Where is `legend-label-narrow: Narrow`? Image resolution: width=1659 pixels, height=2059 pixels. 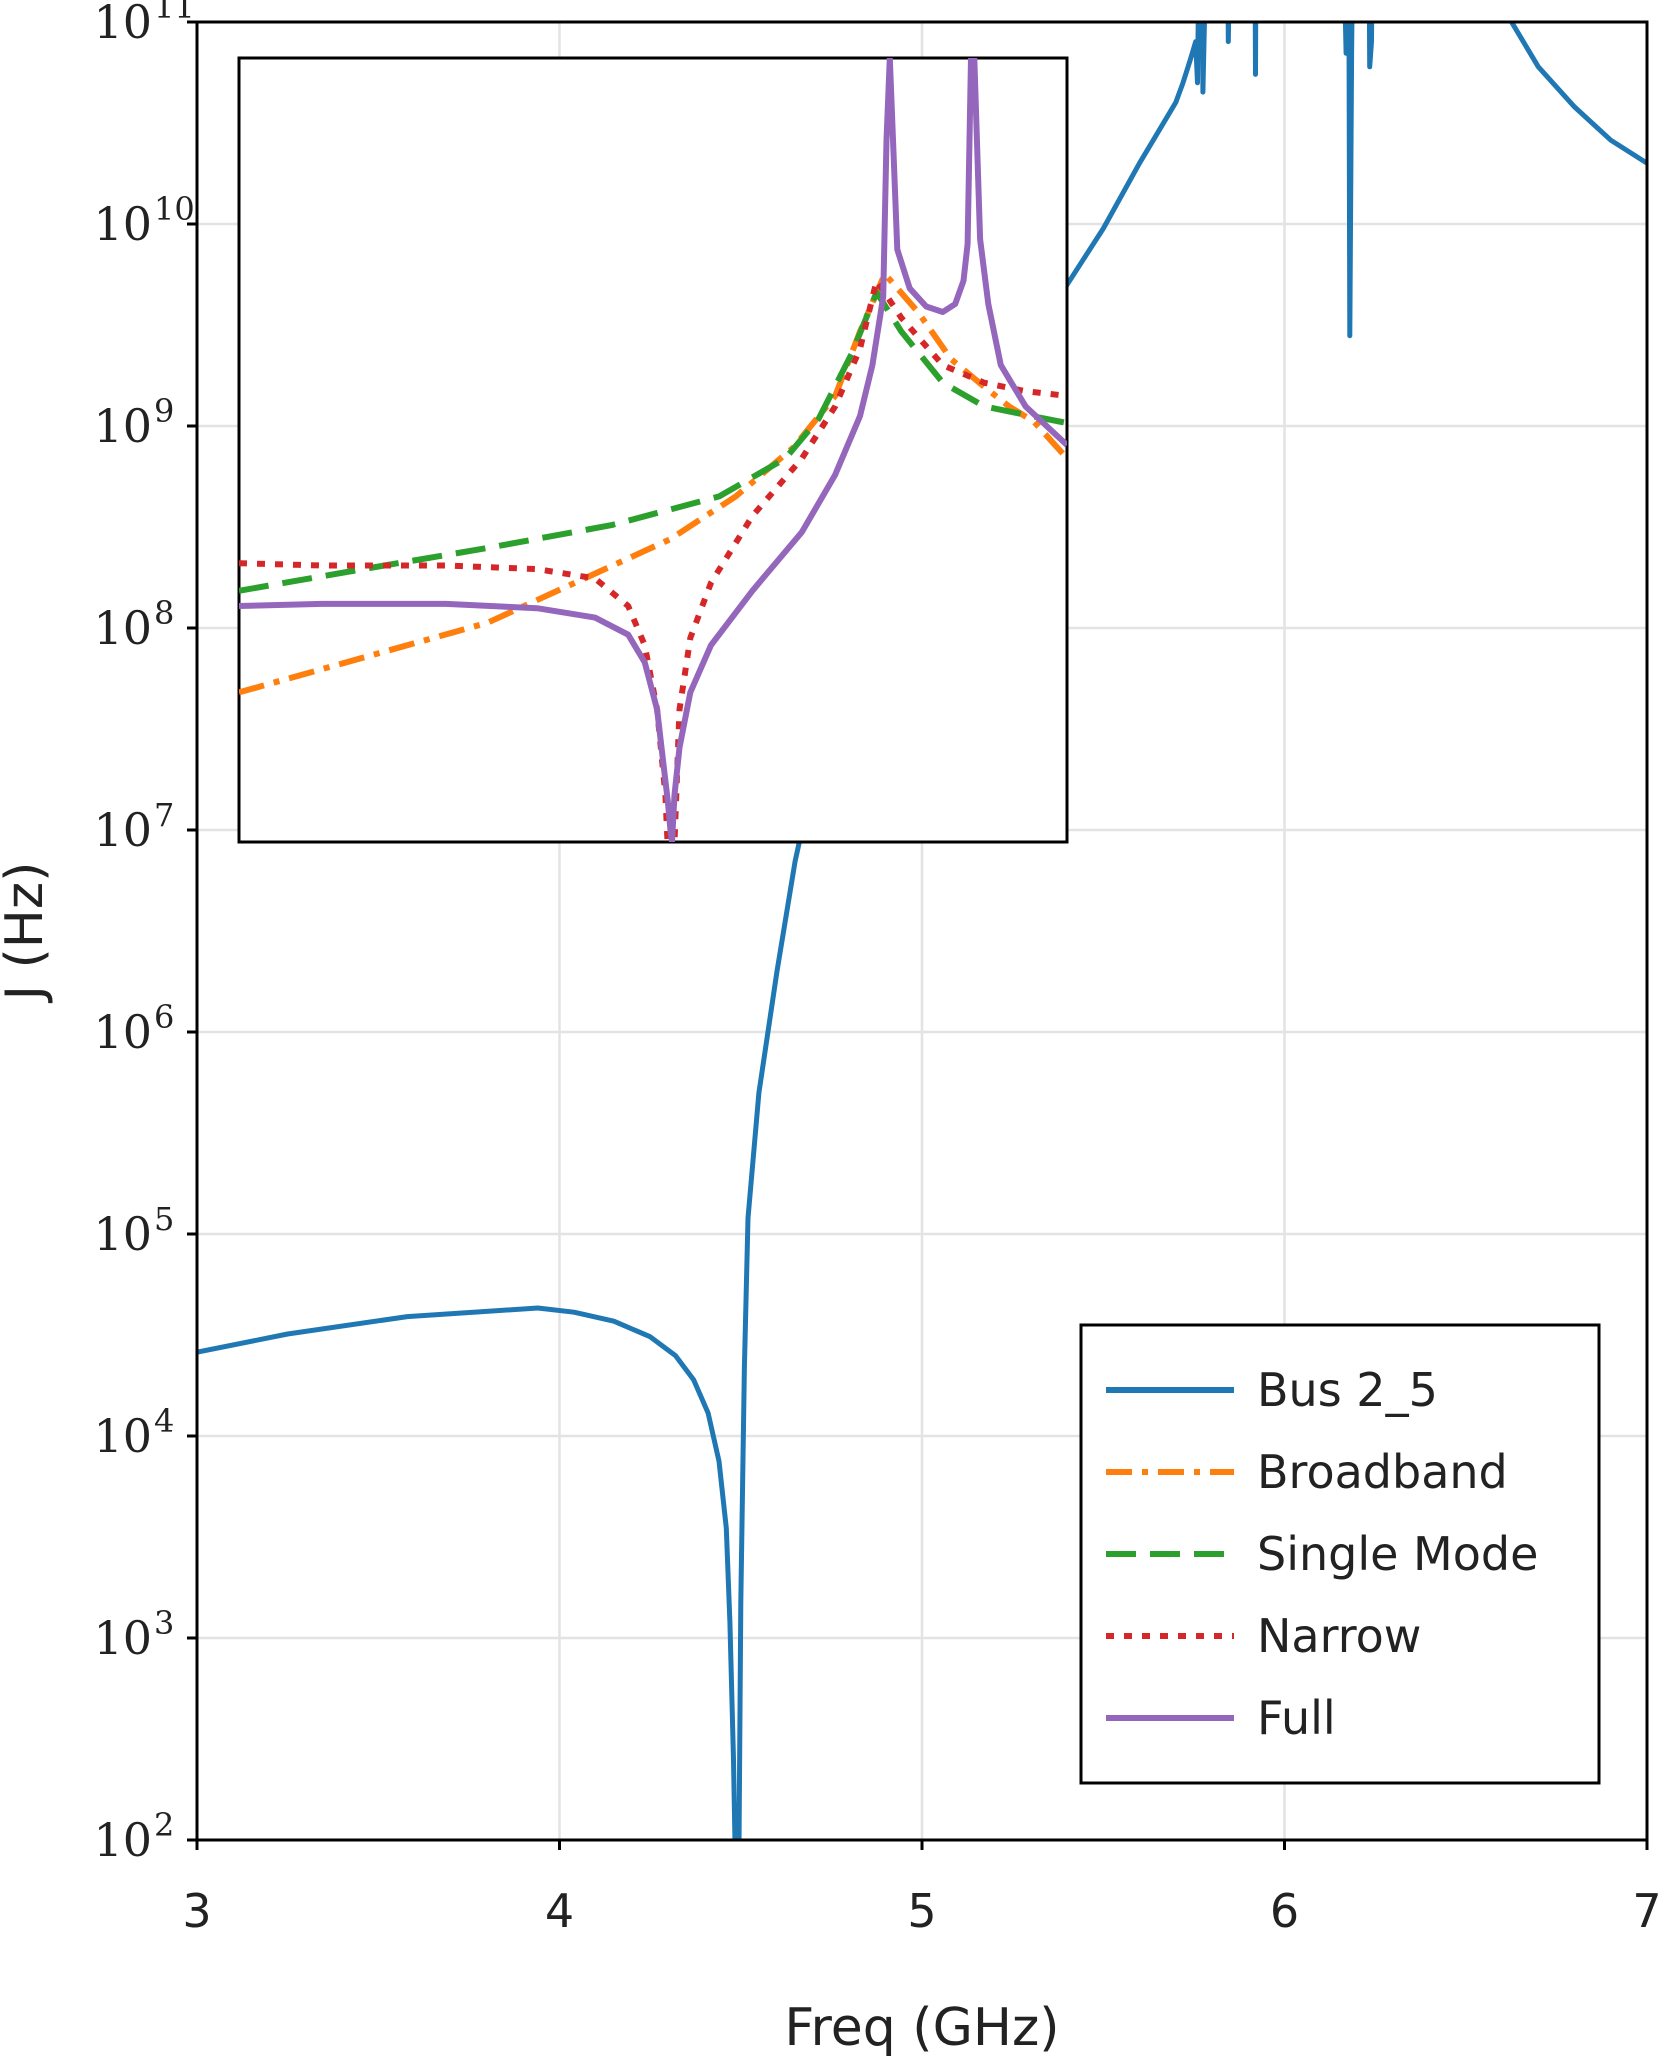 legend-label-narrow: Narrow is located at coordinates (1339, 1636).